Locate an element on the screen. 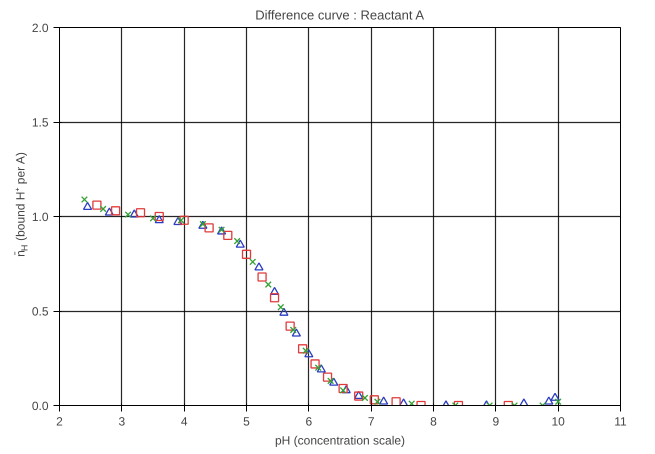 The height and width of the screenshot is (454, 655). x-tick-label: 6 is located at coordinates (308, 421).